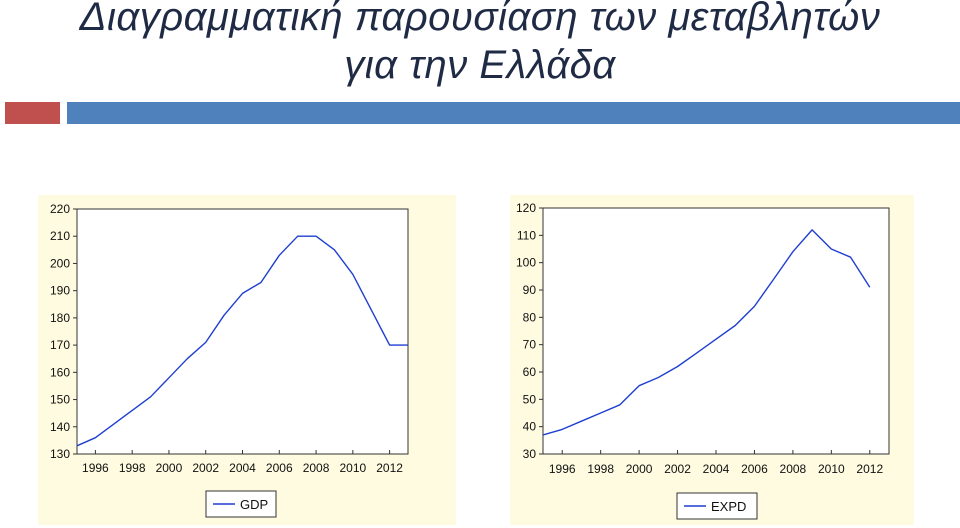 The height and width of the screenshot is (528, 960). Describe the element at coordinates (480, 65) in the screenshot. I see `slide-title-line-2: για την Ελλάδα` at that location.